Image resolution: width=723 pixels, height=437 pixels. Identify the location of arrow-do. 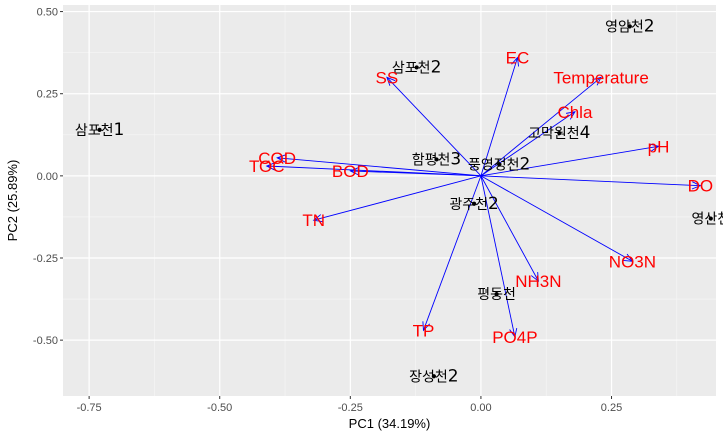
(591, 182).